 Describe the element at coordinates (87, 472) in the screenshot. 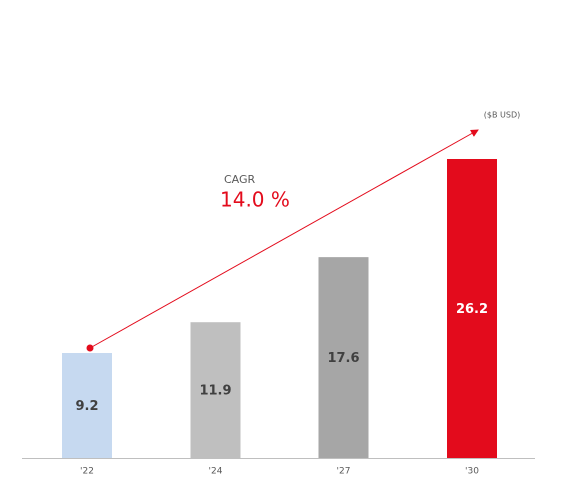

I see `x-tick-label: '22` at that location.